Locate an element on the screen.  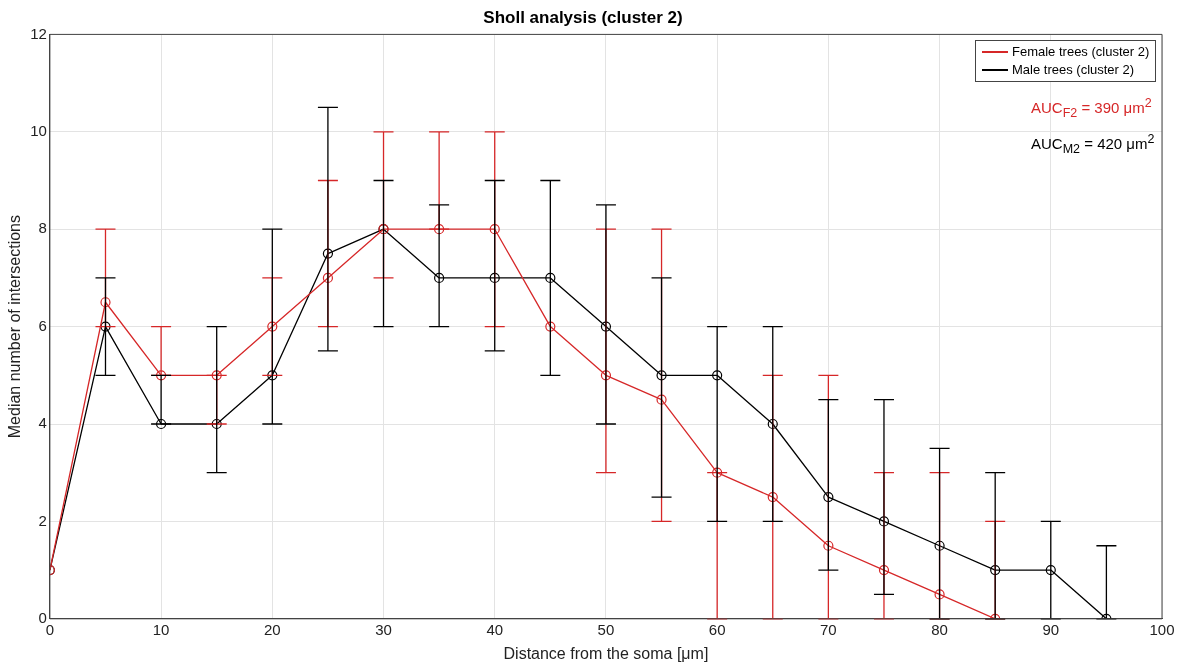
legend-label: Male trees (cluster 2) is located at coordinates (1073, 70).